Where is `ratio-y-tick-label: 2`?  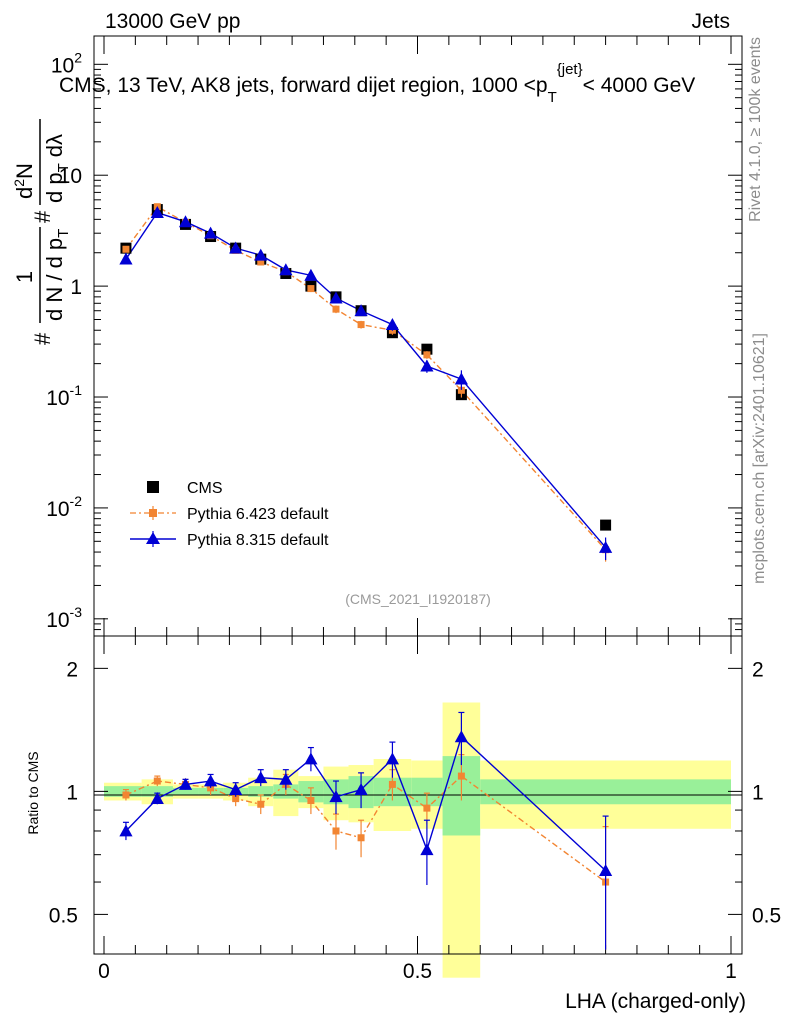
ratio-y-tick-label: 2 is located at coordinates (72, 669).